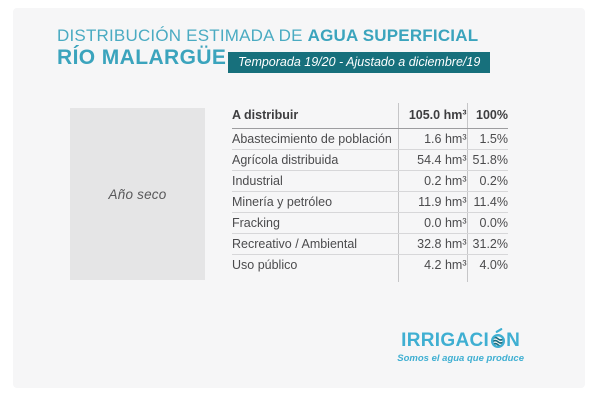 Image resolution: width=600 pixels, height=400 pixels. I want to click on row-label: Minería y petróleo, so click(315, 202).